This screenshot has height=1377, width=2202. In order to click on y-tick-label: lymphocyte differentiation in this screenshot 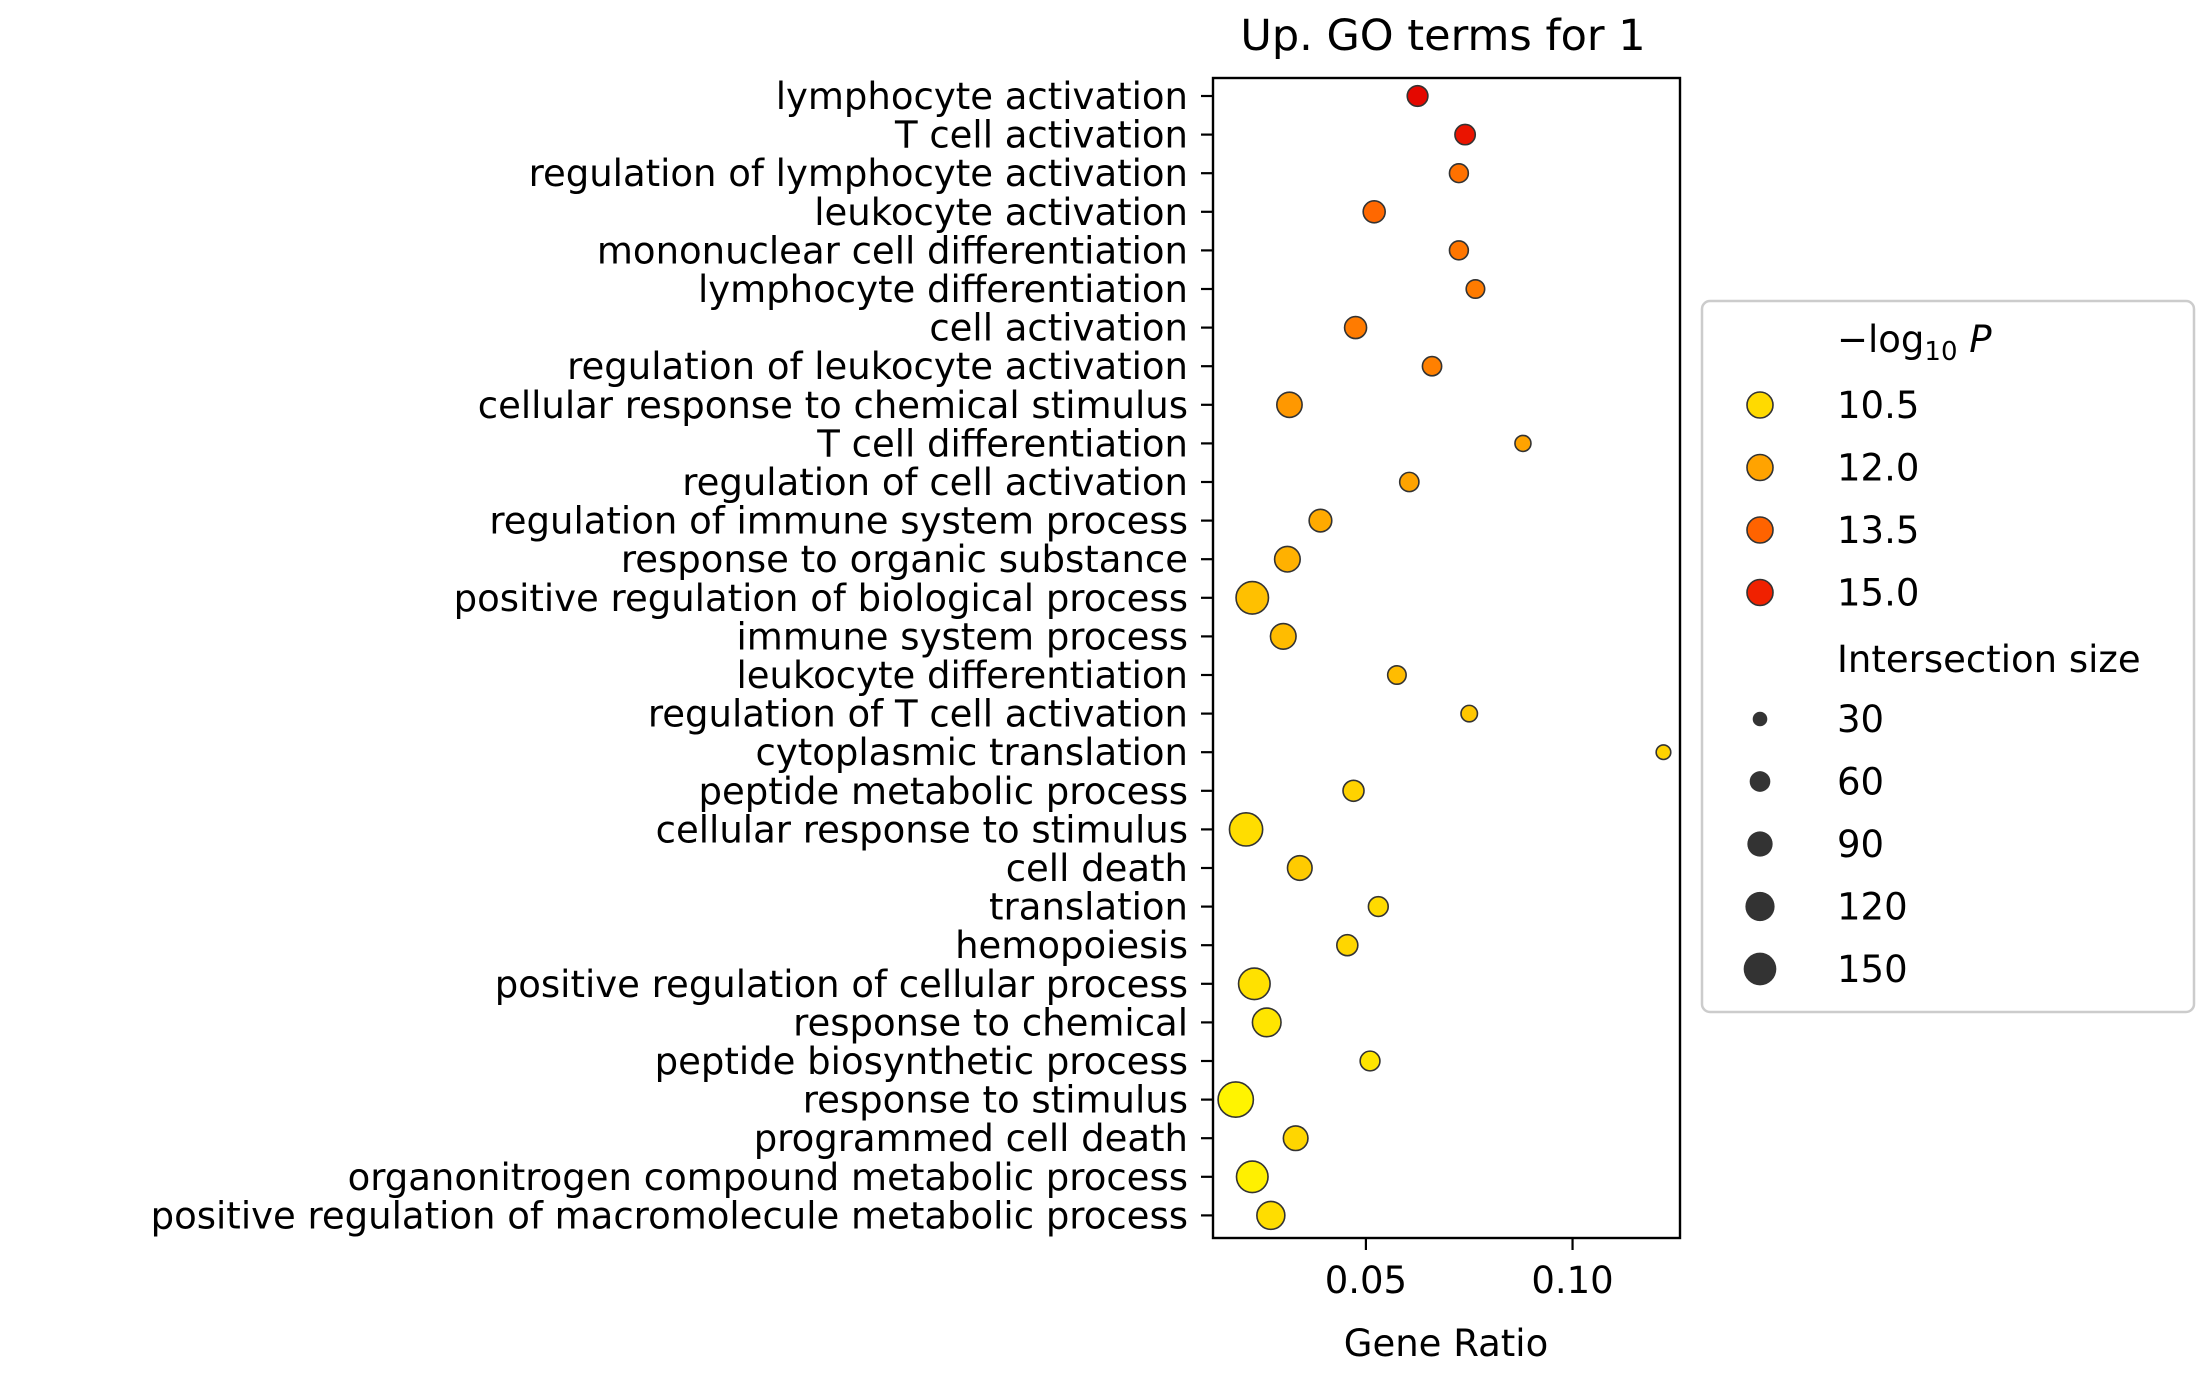, I will do `click(943, 289)`.